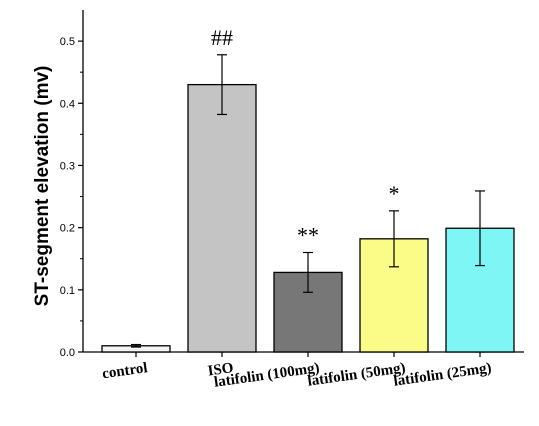 The image size is (539, 426). Describe the element at coordinates (42, 186) in the screenshot. I see `y-axis-title: ST-segment elevation (mv)` at that location.